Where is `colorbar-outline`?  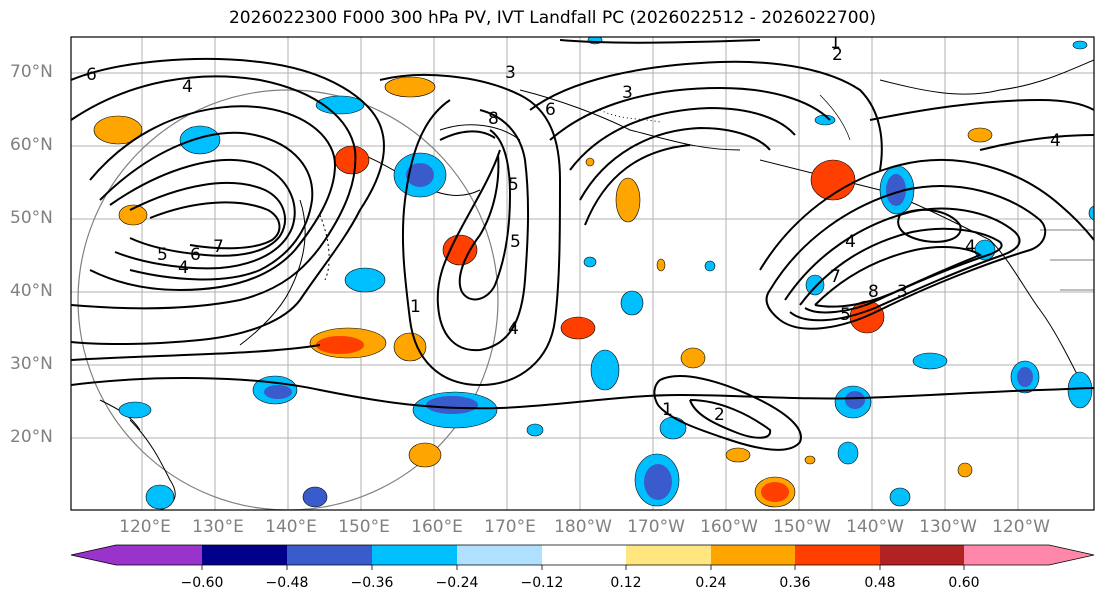 colorbar-outline is located at coordinates (582, 555).